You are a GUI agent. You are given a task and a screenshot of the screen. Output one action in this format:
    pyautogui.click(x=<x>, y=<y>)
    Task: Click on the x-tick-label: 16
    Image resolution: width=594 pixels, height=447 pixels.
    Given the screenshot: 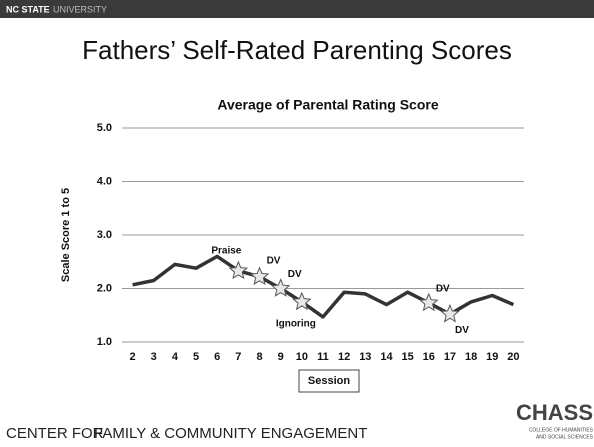 What is the action you would take?
    pyautogui.click(x=429, y=357)
    